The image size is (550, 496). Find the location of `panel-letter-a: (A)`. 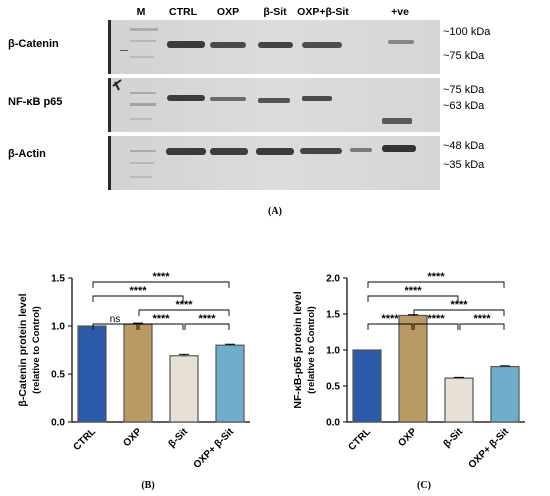

panel-letter-a: (A) is located at coordinates (275, 211).